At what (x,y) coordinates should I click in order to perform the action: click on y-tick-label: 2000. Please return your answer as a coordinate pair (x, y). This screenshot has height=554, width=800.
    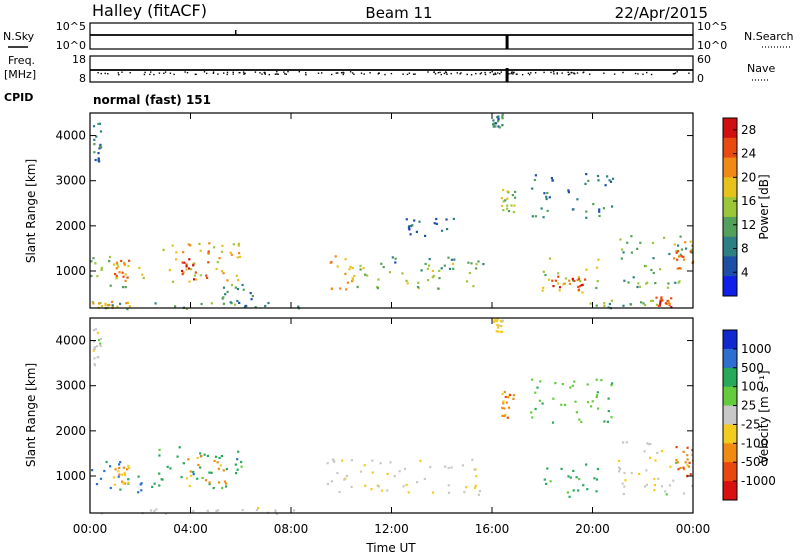
    Looking at the image, I should click on (70, 226).